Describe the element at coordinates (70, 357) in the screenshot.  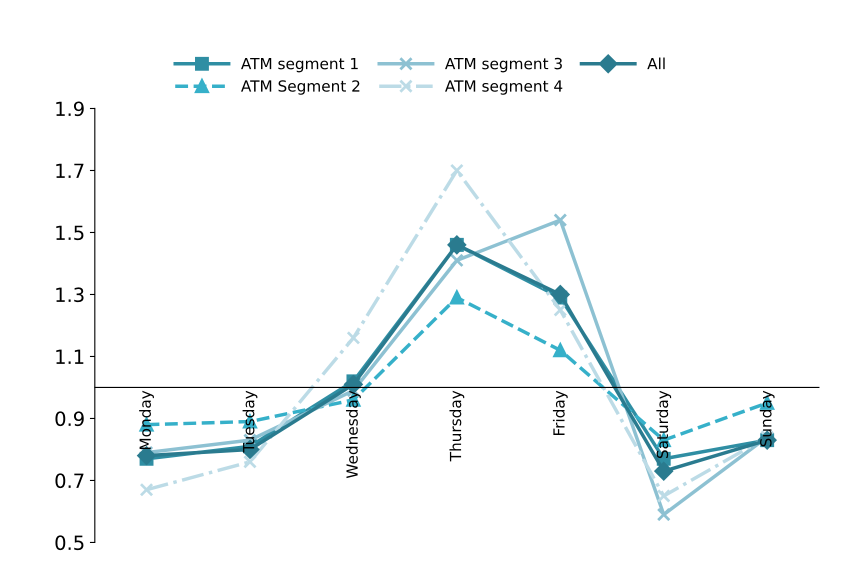
I see `y-tick-label: 1.1` at that location.